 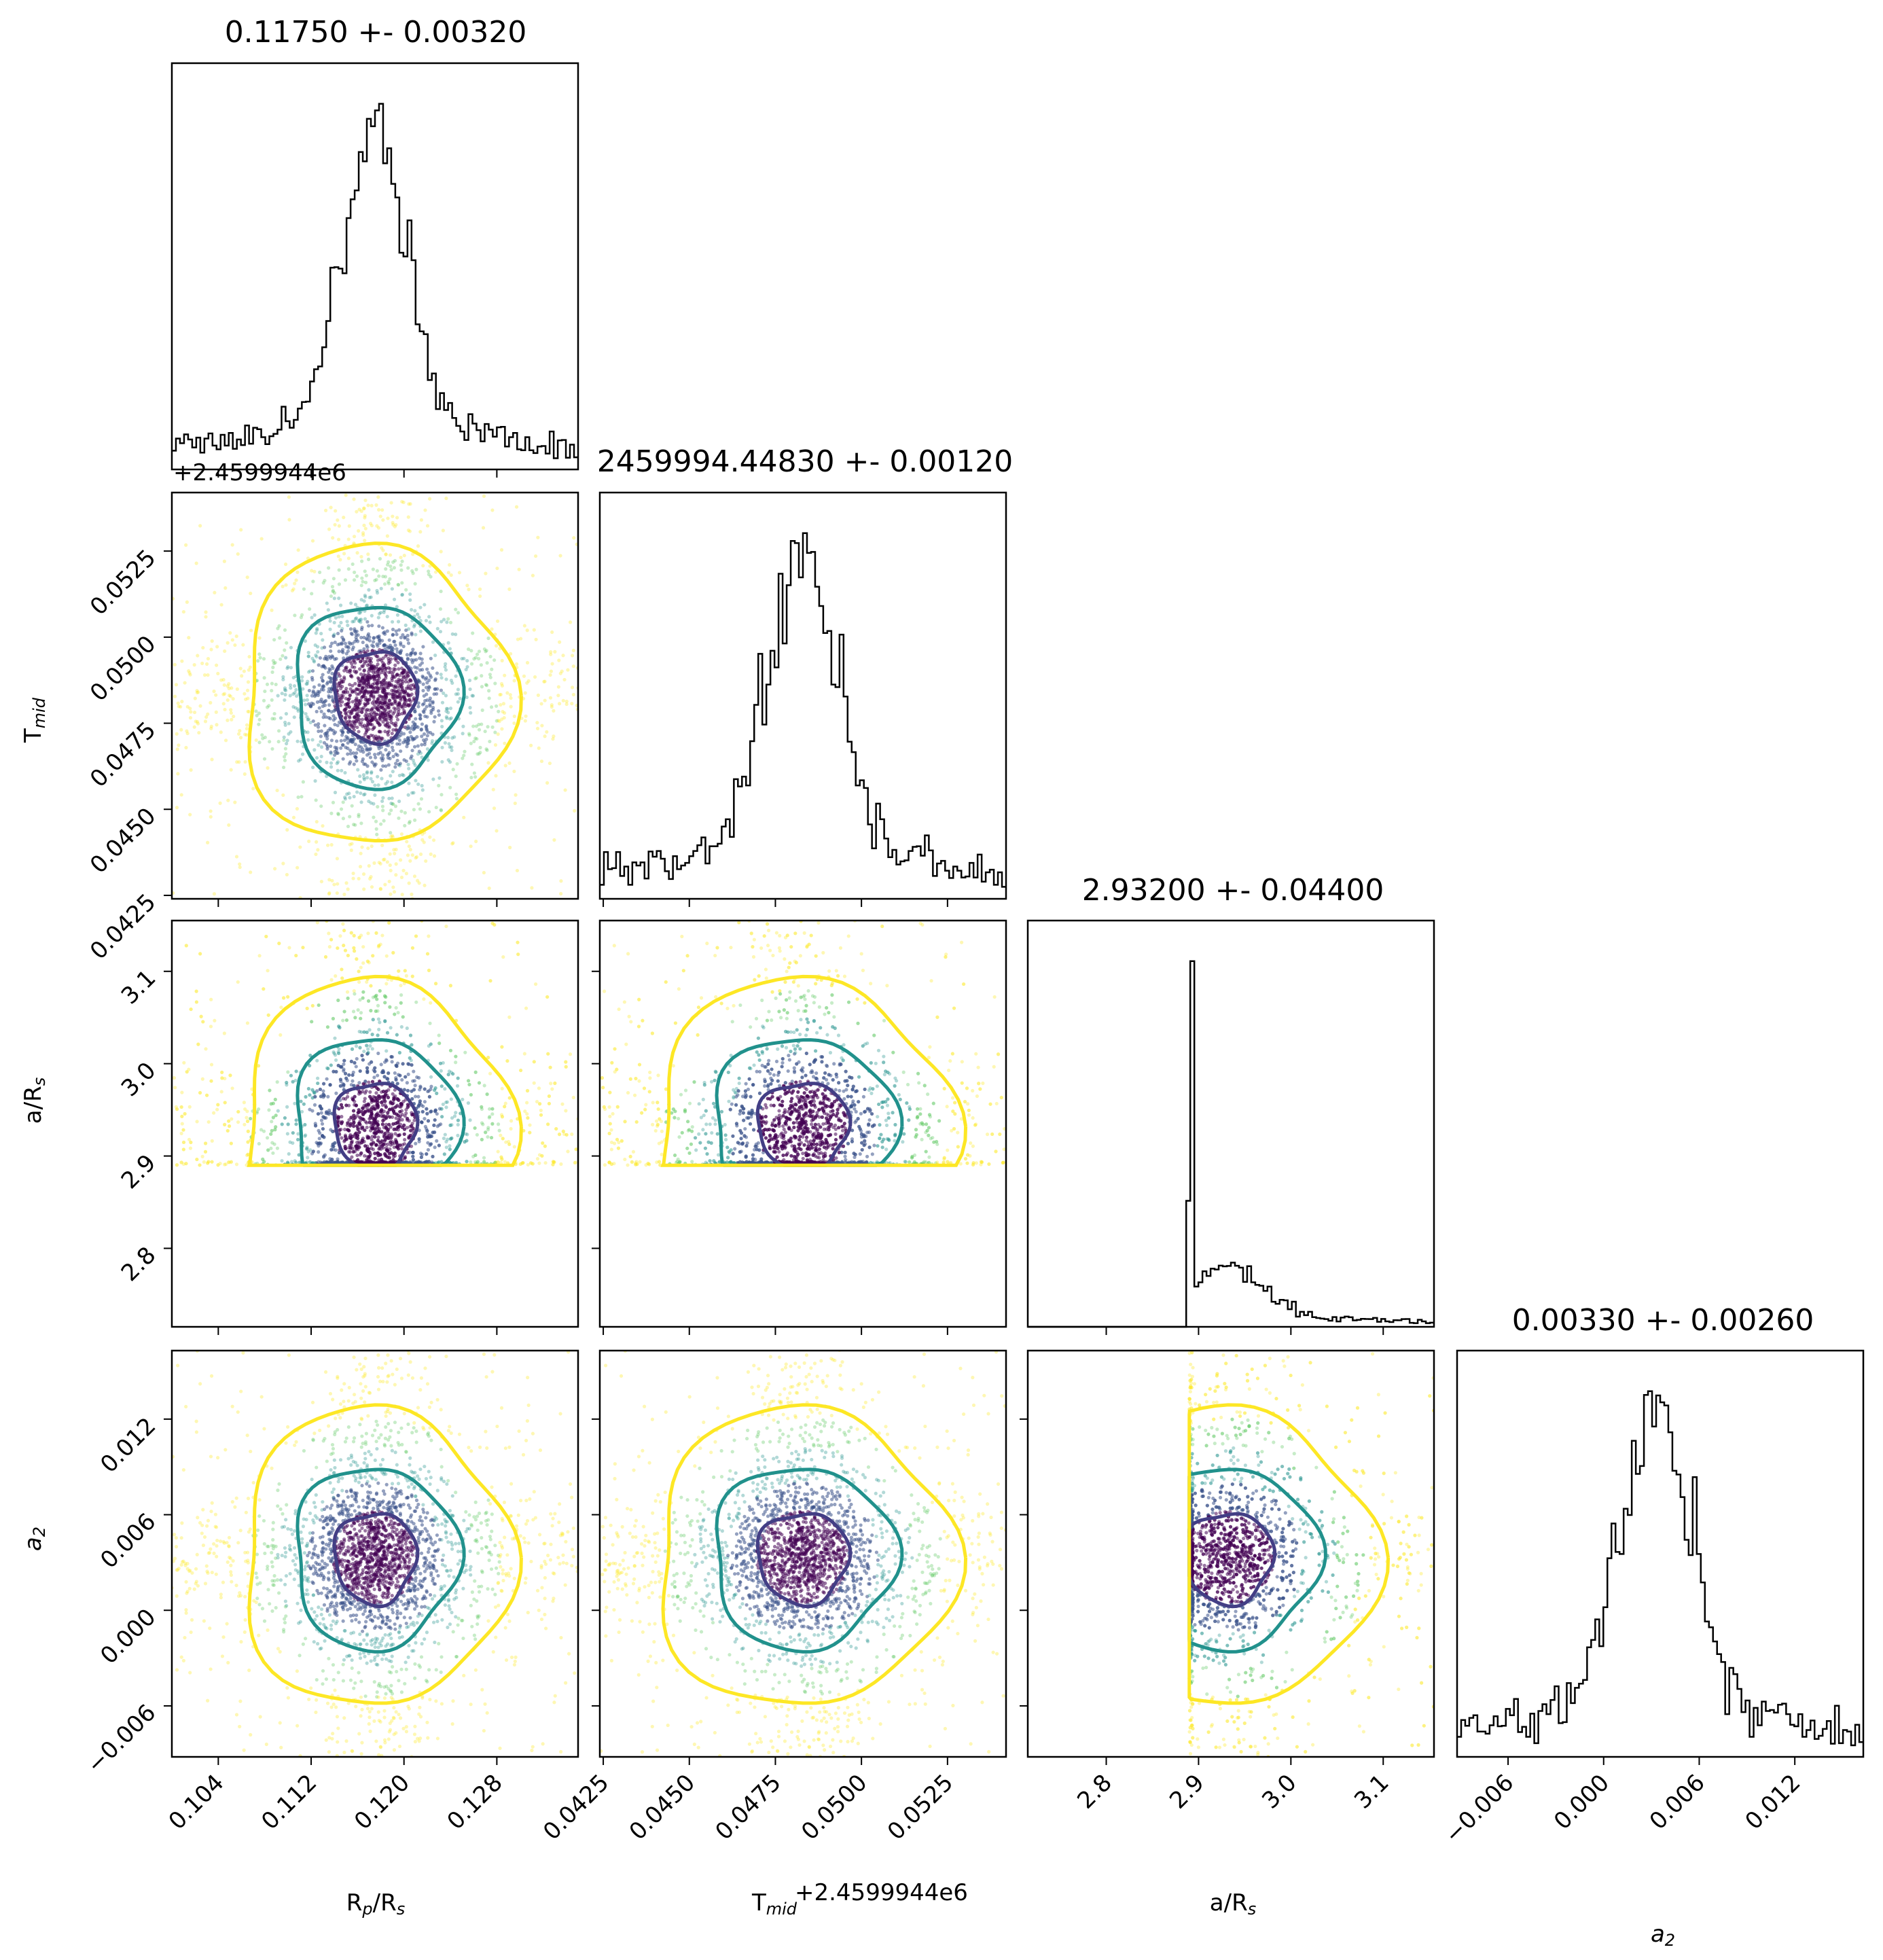 I want to click on contour-inner, so click(x=376, y=698).